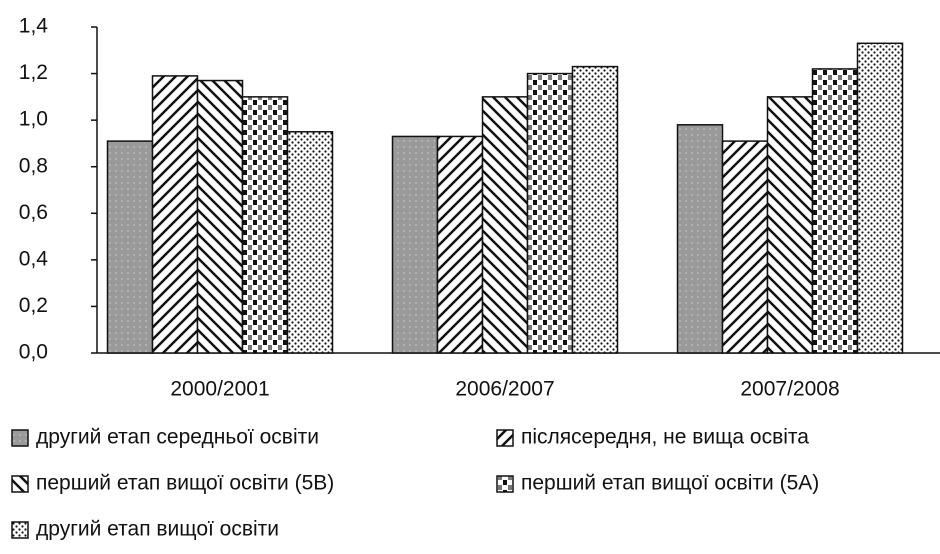  What do you see at coordinates (33, 305) in the screenshot?
I see `y-tick-label: 0,2` at bounding box center [33, 305].